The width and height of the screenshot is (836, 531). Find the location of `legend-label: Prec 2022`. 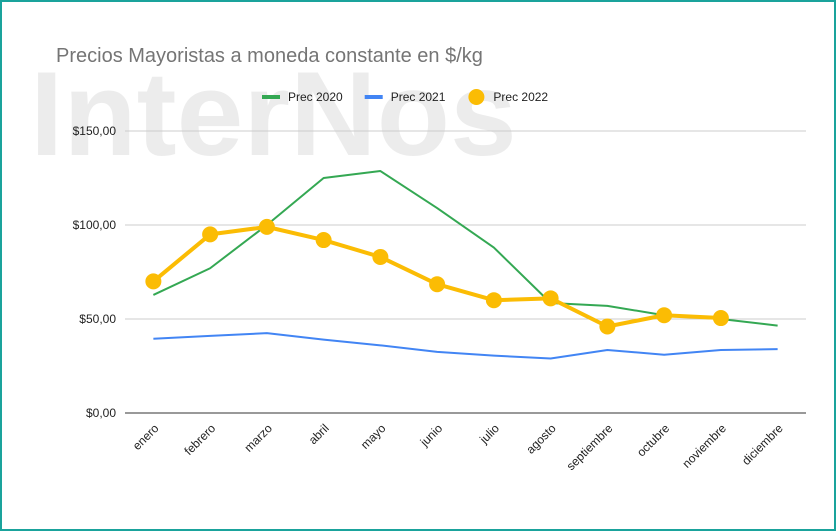

legend-label: Prec 2022 is located at coordinates (520, 97).